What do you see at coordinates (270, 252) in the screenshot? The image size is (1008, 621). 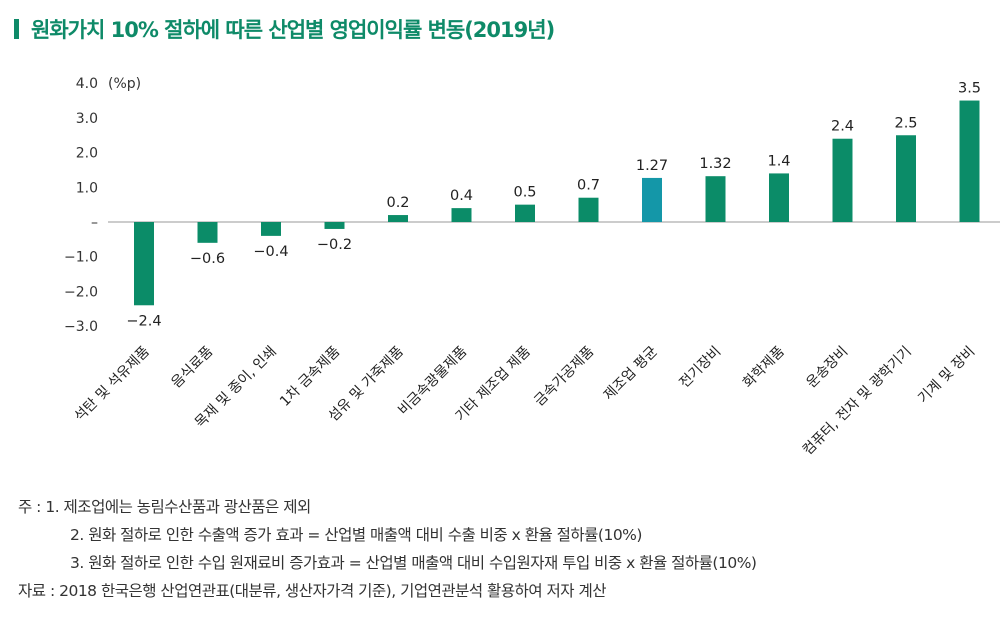 I see `data-label: −0.4` at bounding box center [270, 252].